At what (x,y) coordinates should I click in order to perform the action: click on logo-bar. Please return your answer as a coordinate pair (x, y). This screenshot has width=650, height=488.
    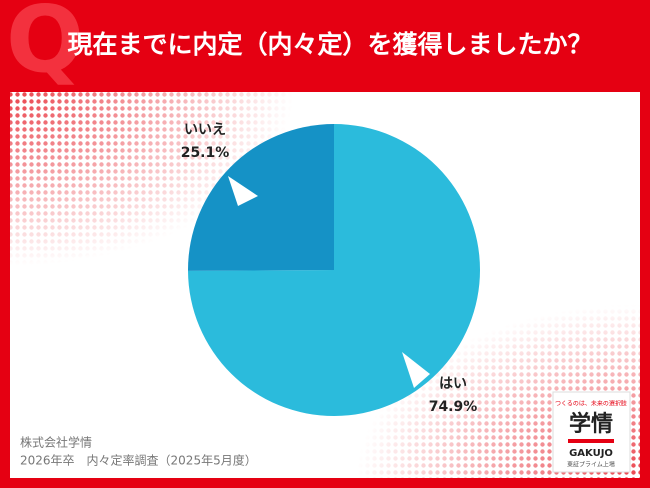
    Looking at the image, I should click on (591, 441).